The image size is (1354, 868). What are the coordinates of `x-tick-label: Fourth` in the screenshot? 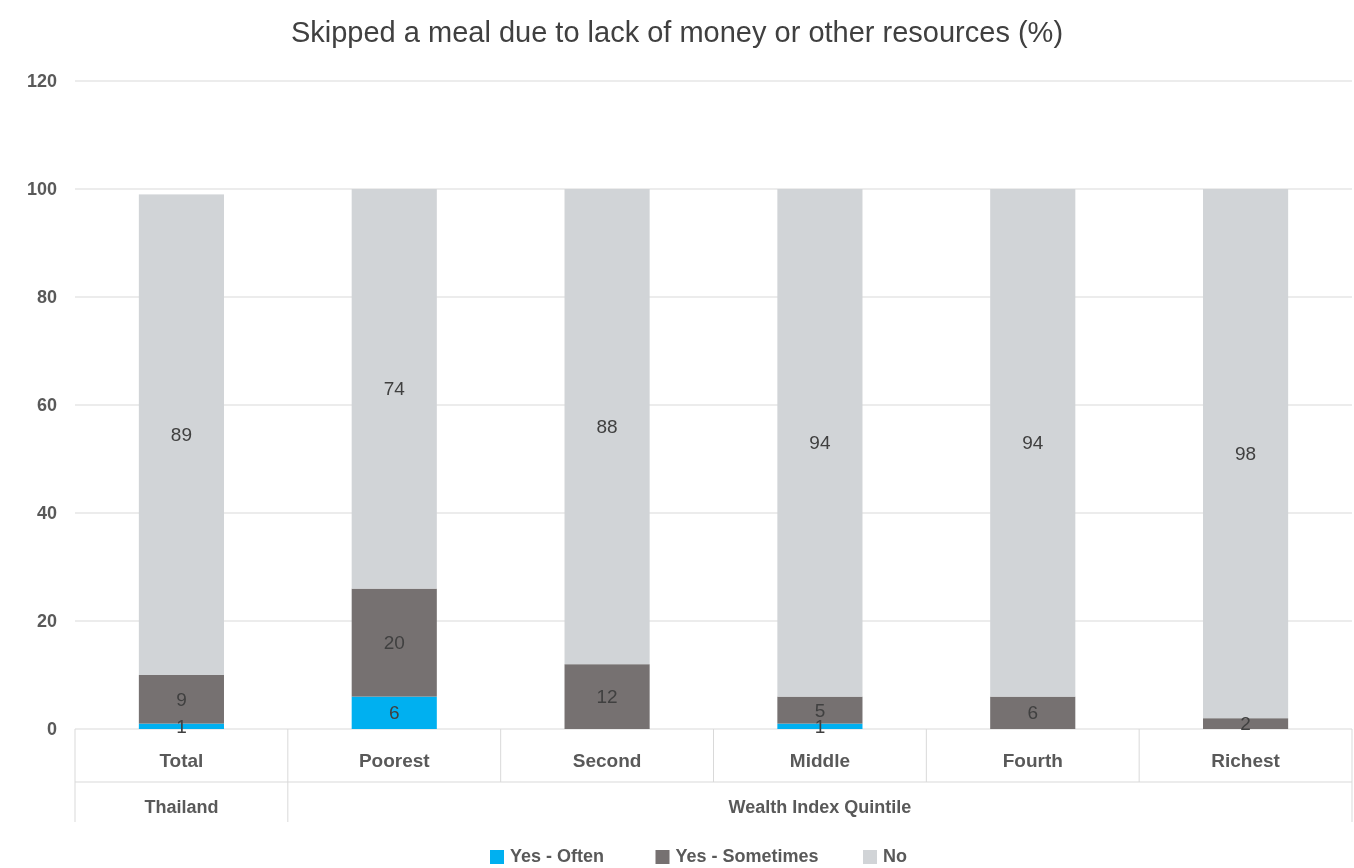 It's located at (1032, 760).